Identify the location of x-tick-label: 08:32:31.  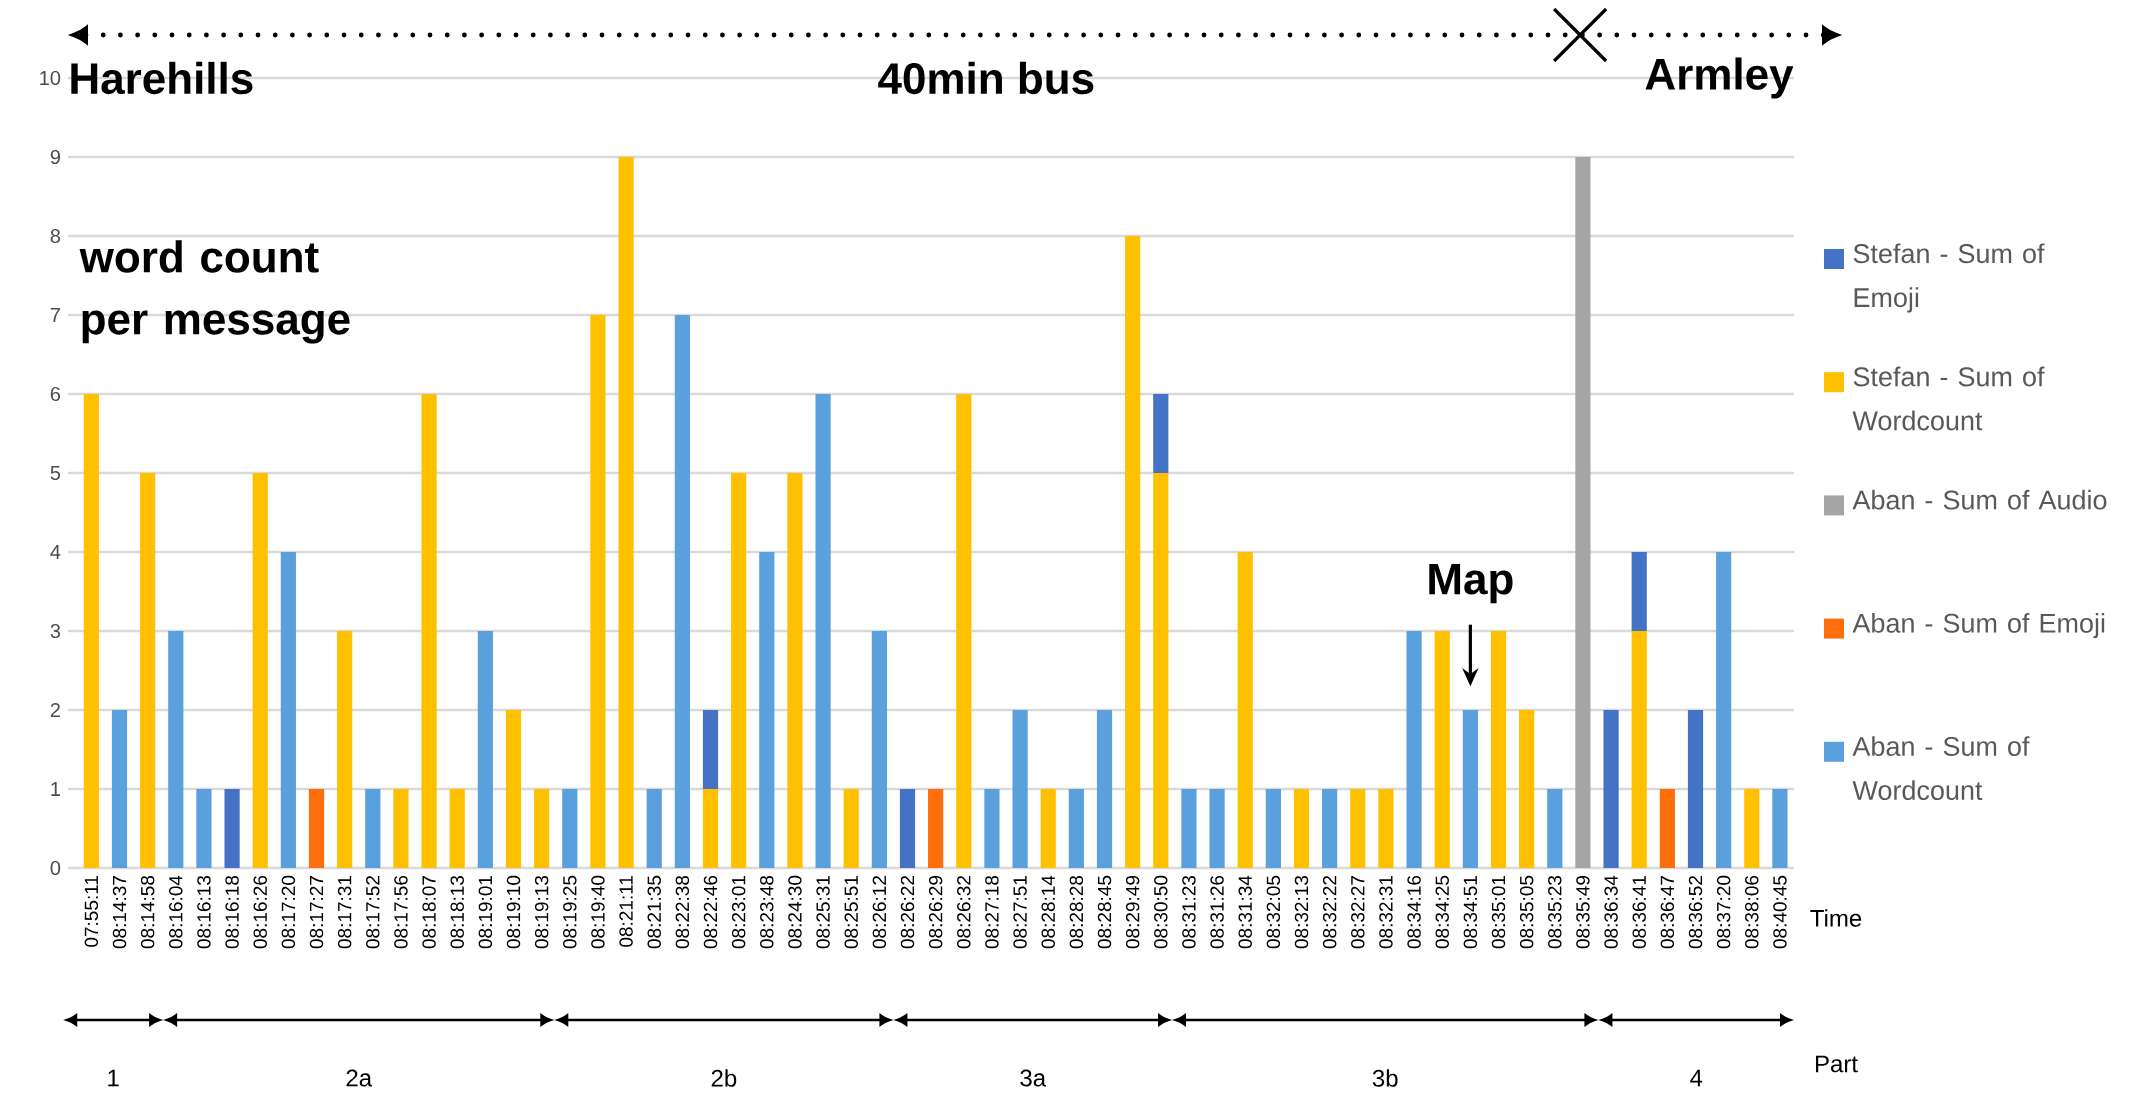
(1386, 912).